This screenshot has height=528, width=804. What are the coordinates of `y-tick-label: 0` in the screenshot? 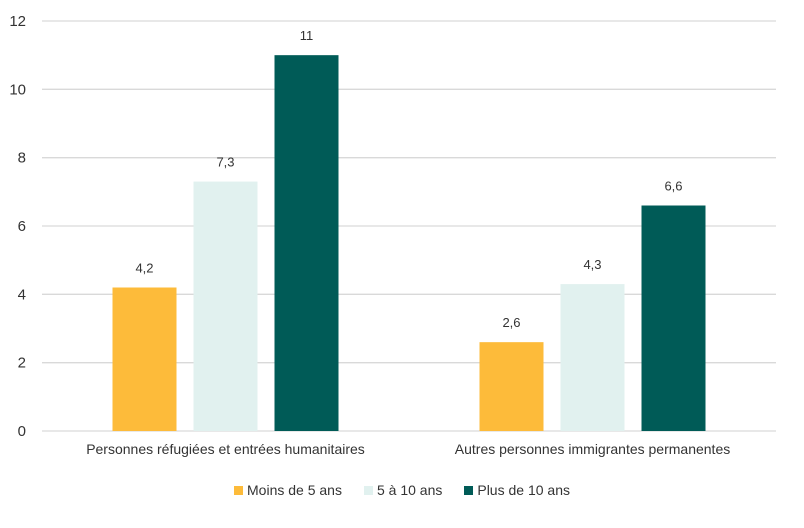 It's located at (22, 431).